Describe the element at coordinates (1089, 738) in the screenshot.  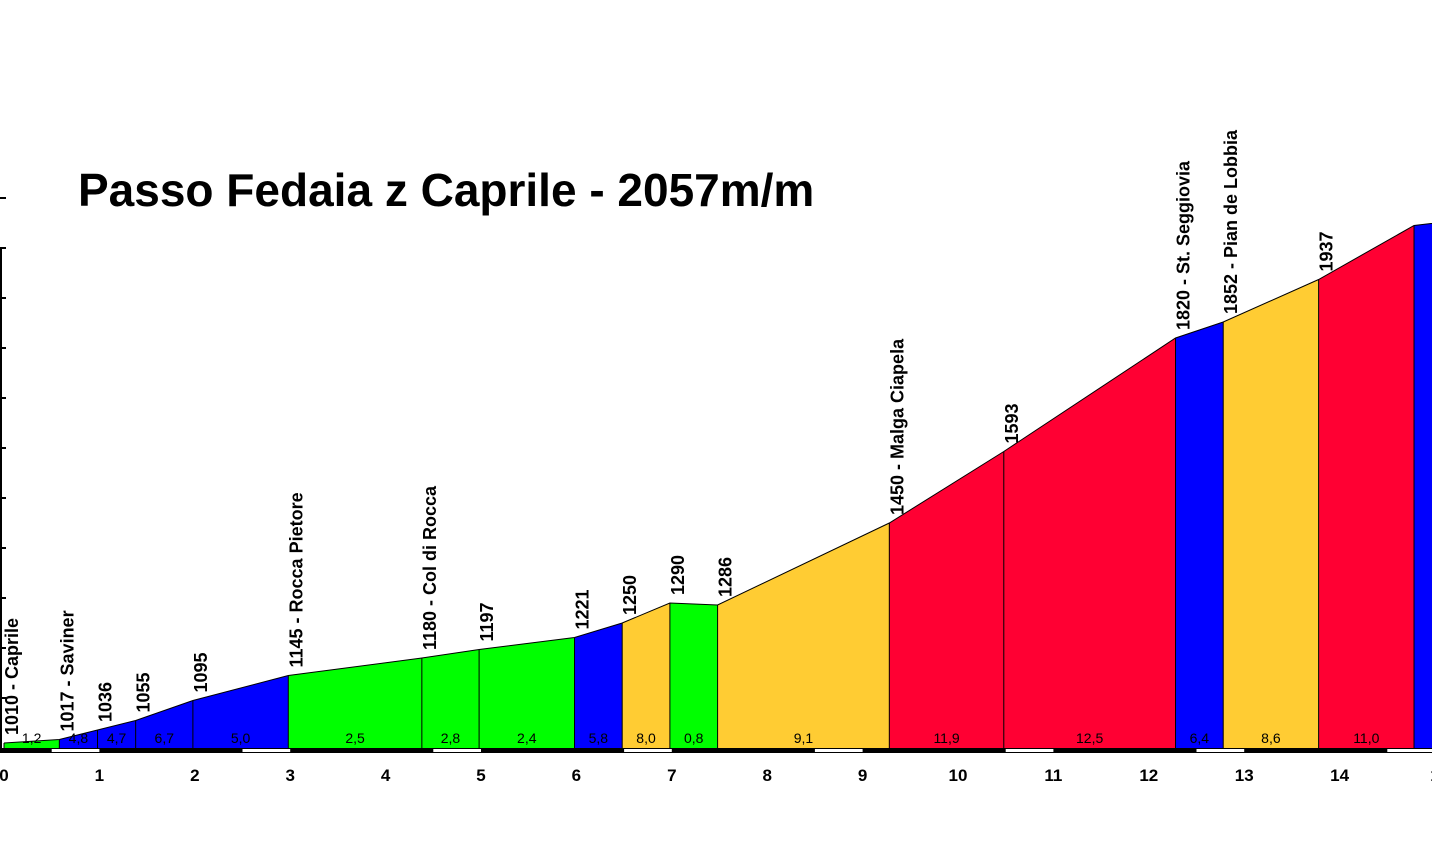
I see `gradient-label: 12,5` at that location.